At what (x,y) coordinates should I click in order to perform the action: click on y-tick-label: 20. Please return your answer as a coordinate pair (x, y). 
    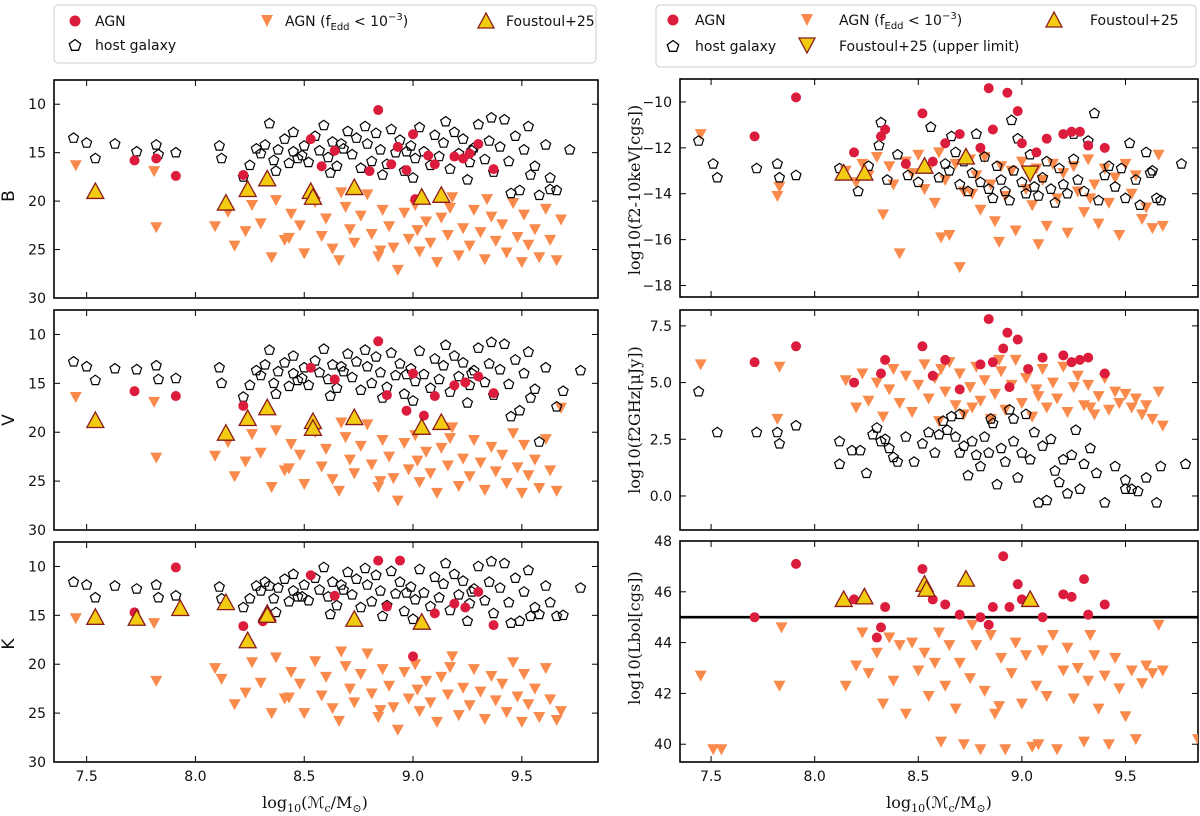
    Looking at the image, I should click on (37, 665).